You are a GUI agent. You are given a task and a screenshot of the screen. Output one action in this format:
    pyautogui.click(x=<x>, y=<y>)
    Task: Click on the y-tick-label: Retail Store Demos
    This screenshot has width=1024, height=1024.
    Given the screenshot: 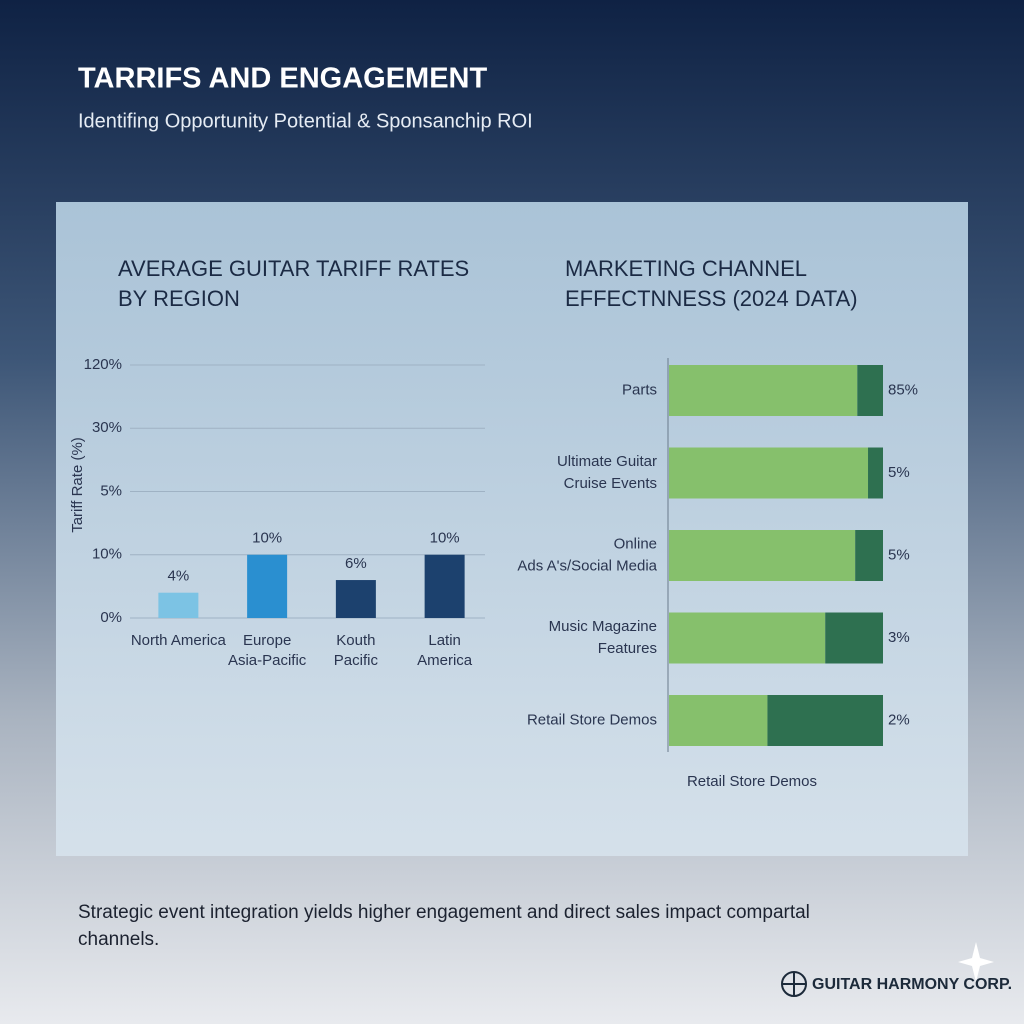 What is the action you would take?
    pyautogui.click(x=592, y=719)
    